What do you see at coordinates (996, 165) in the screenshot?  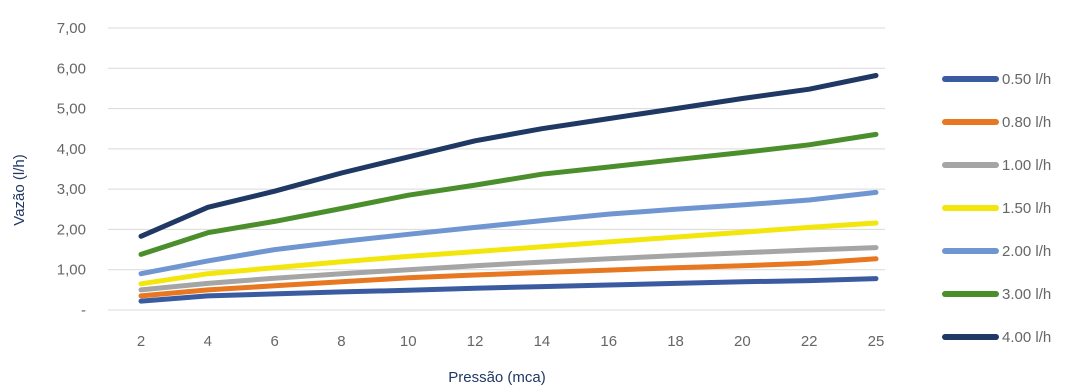 I see `legend-item: 1.00 l/h` at bounding box center [996, 165].